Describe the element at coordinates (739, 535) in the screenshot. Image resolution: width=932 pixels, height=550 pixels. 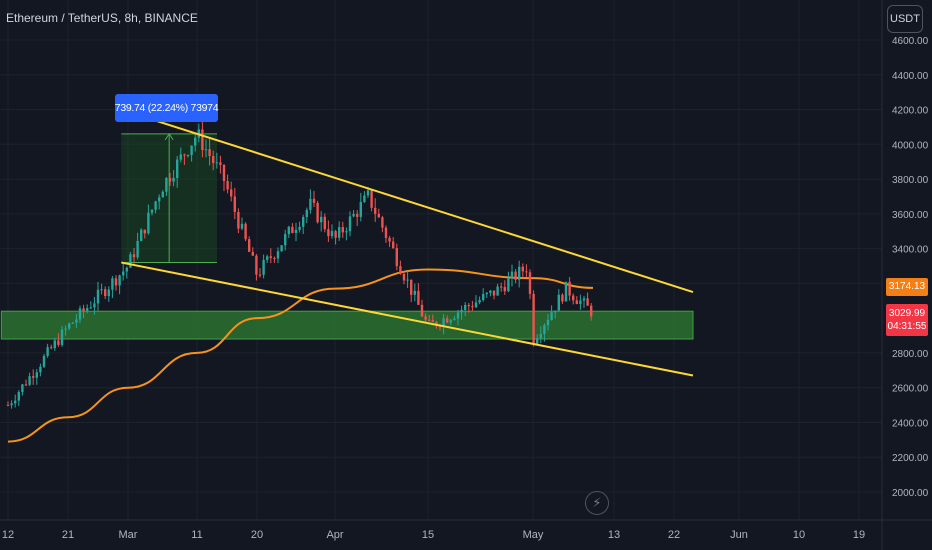
I see `x-tick-label: Jun` at that location.